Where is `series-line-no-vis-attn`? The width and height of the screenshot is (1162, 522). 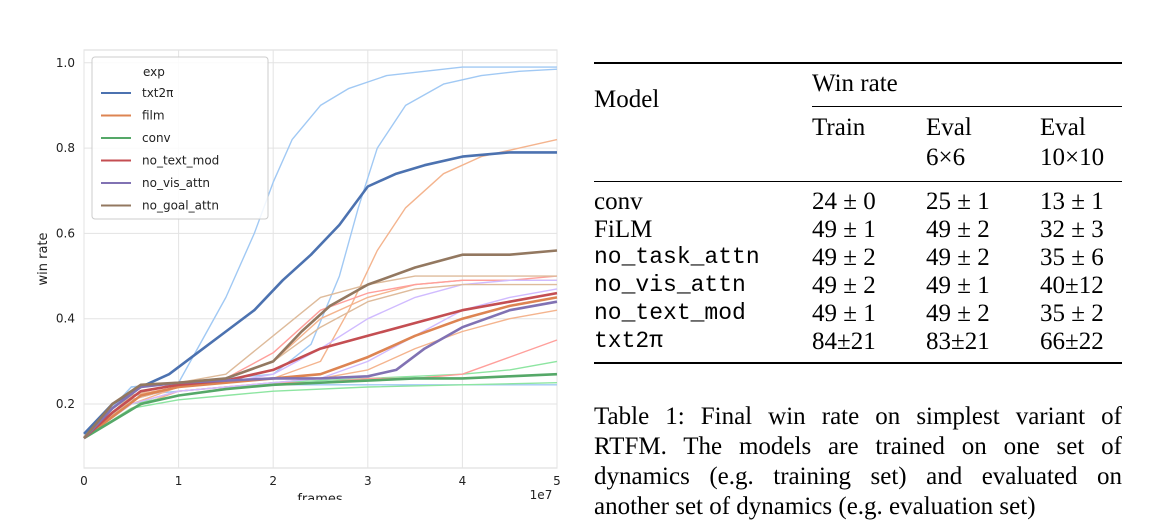
series-line-no-vis-attn is located at coordinates (320, 369).